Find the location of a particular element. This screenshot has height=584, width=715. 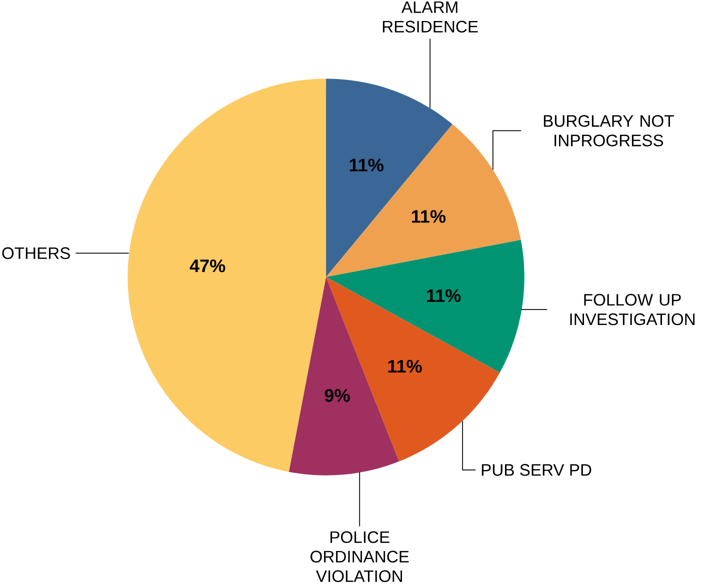

data-label: 9% is located at coordinates (337, 395).